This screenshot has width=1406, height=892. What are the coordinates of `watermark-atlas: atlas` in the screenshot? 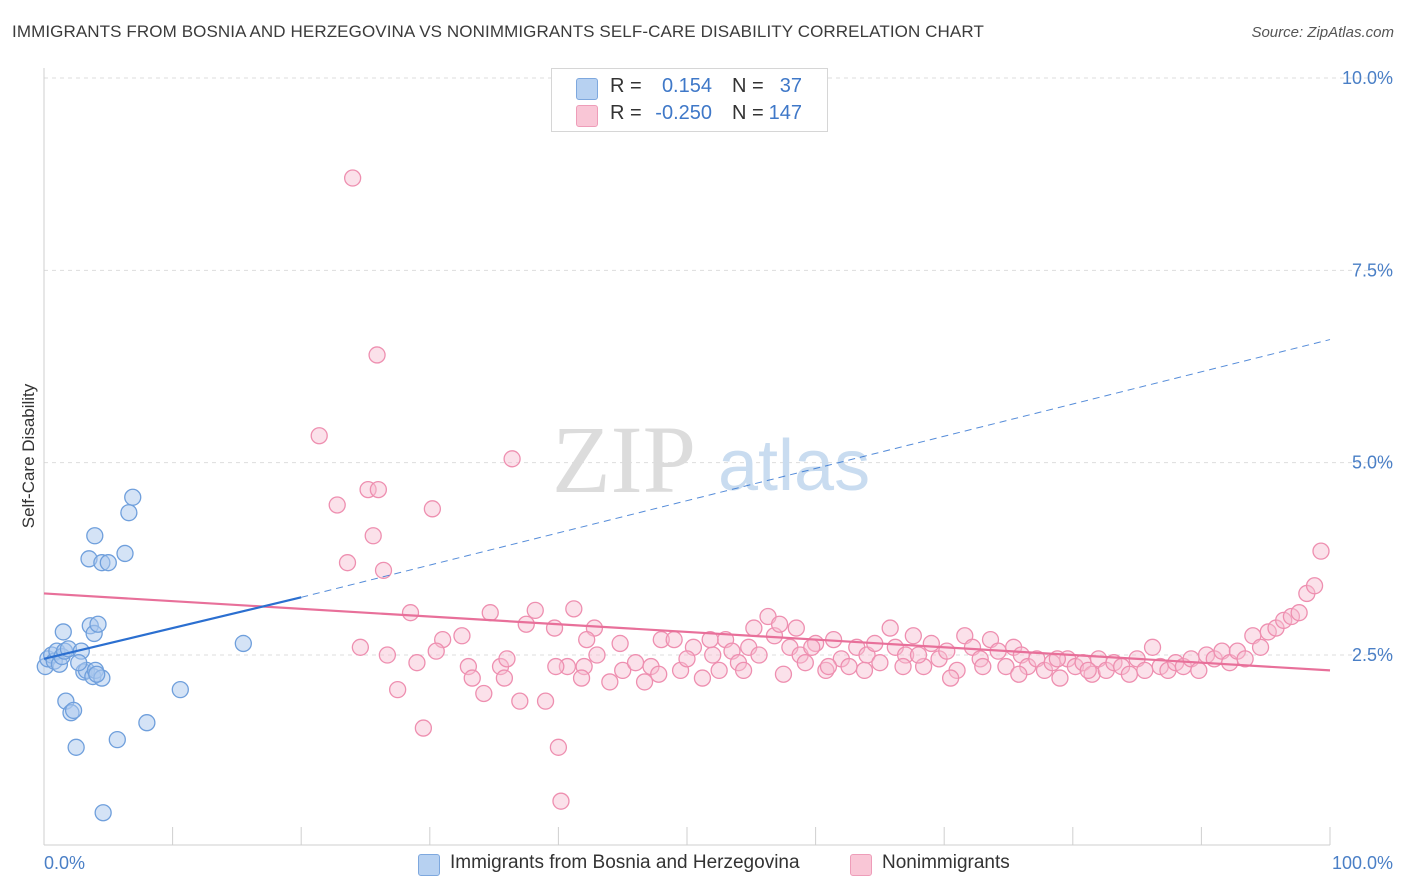 It's located at (794, 466).